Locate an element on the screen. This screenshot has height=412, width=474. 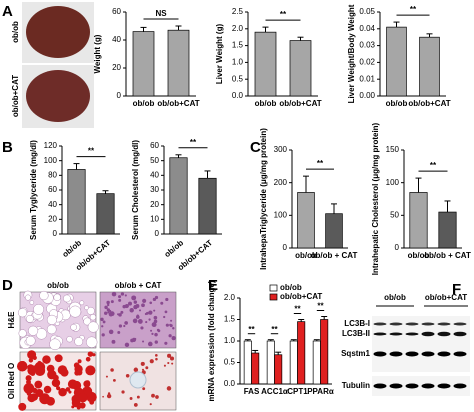
legend-label: ob/ob is located at coordinates (291, 287).